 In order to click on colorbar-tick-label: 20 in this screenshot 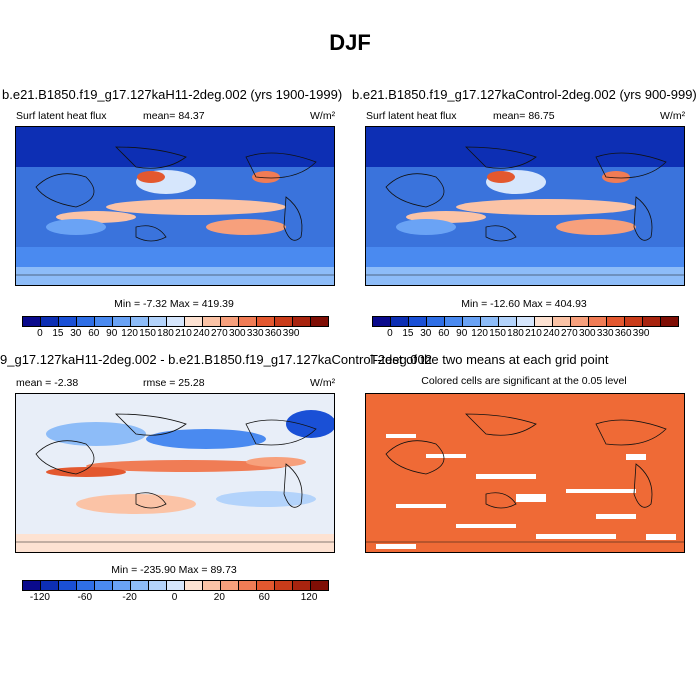, I will do `click(219, 597)`.